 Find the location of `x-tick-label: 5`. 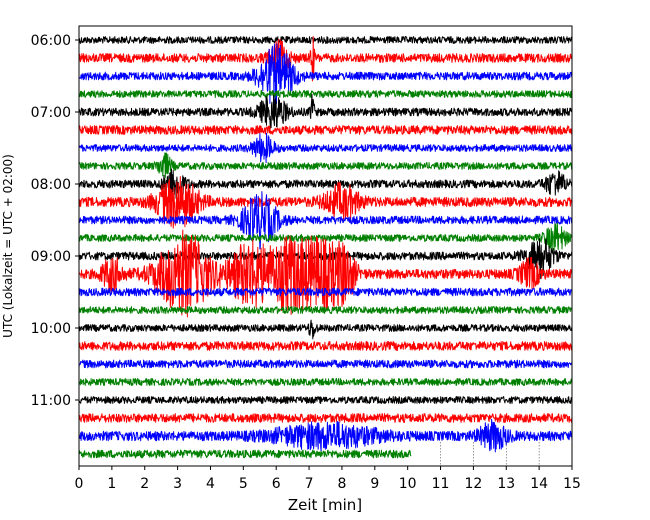

x-tick-label: 5 is located at coordinates (243, 484).